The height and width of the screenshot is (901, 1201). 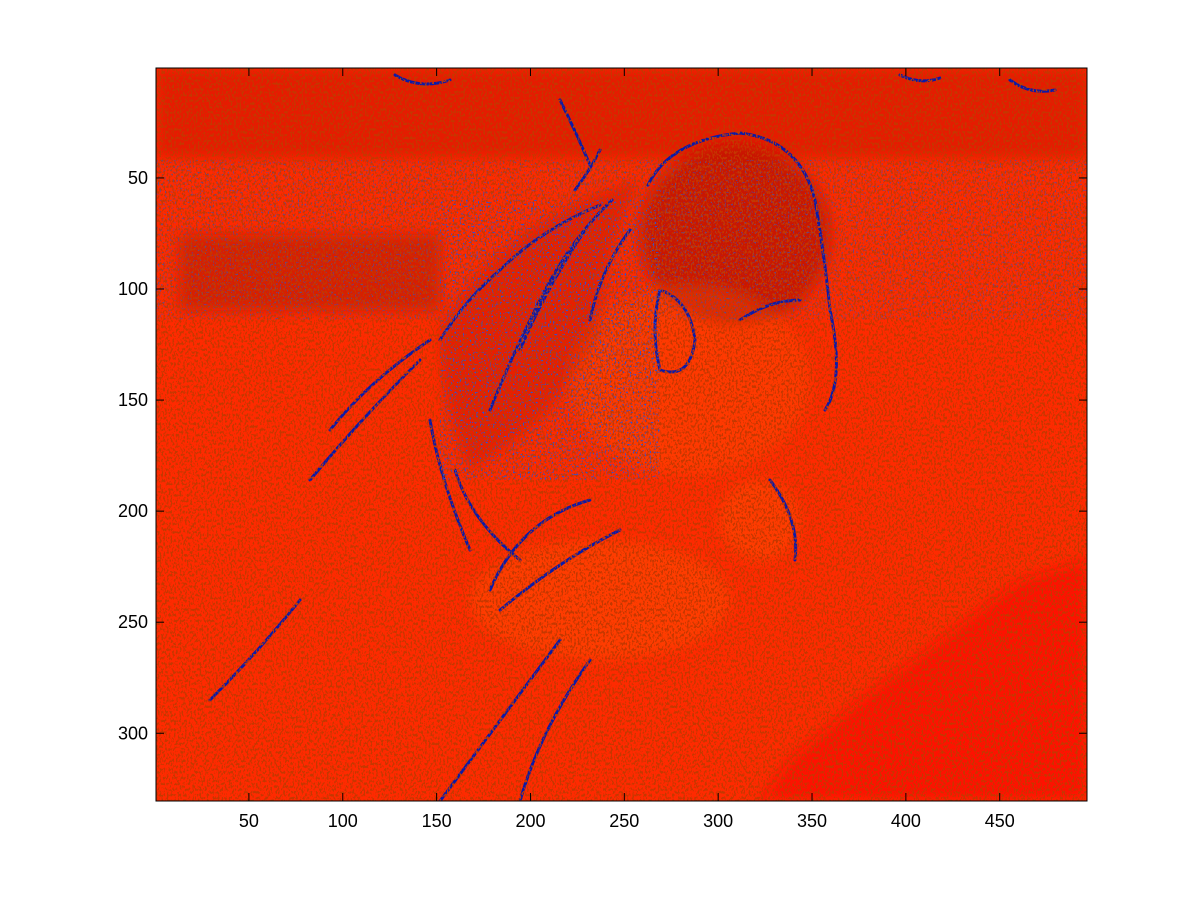 What do you see at coordinates (550, 340) in the screenshot?
I see `blue-speckle-hair` at bounding box center [550, 340].